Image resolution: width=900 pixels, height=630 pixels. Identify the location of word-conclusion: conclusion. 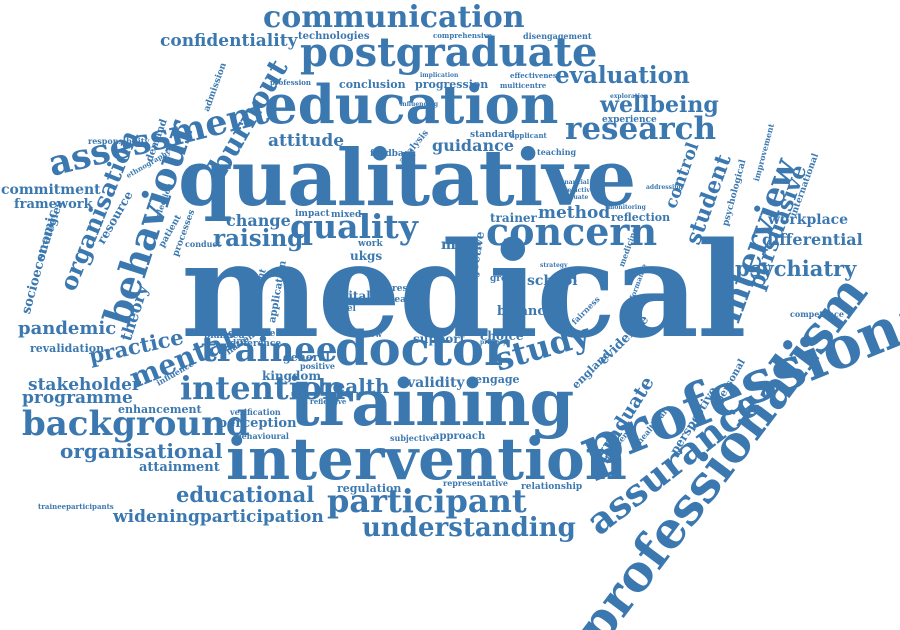
(372, 84).